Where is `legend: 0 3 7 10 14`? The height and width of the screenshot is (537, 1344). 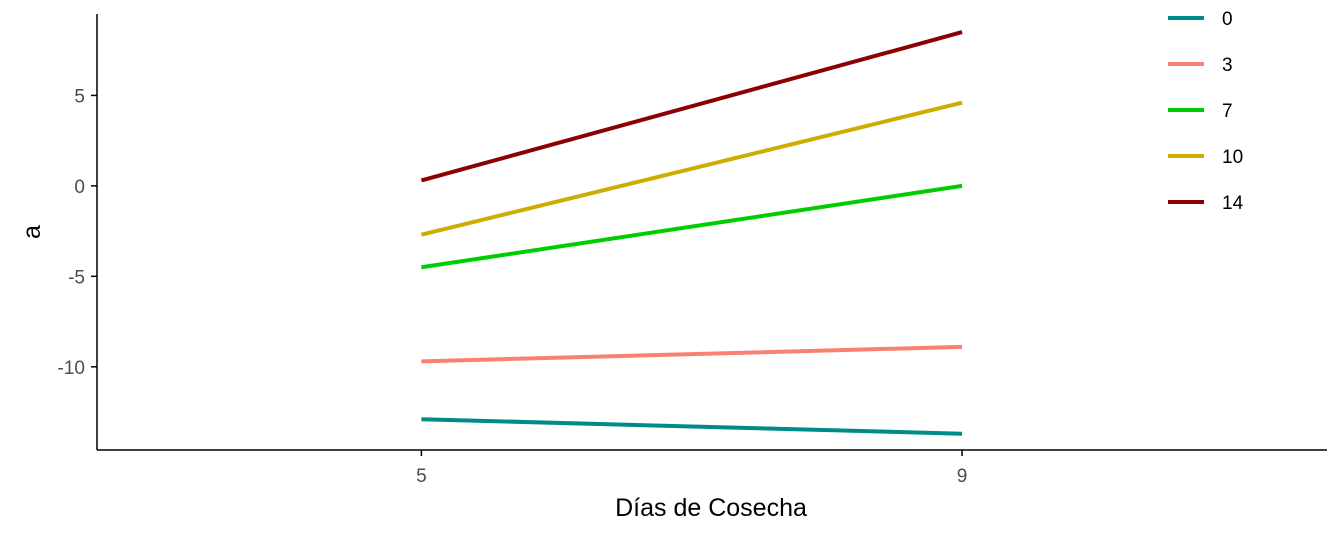
legend: 0 3 7 10 14 is located at coordinates (1206, 111).